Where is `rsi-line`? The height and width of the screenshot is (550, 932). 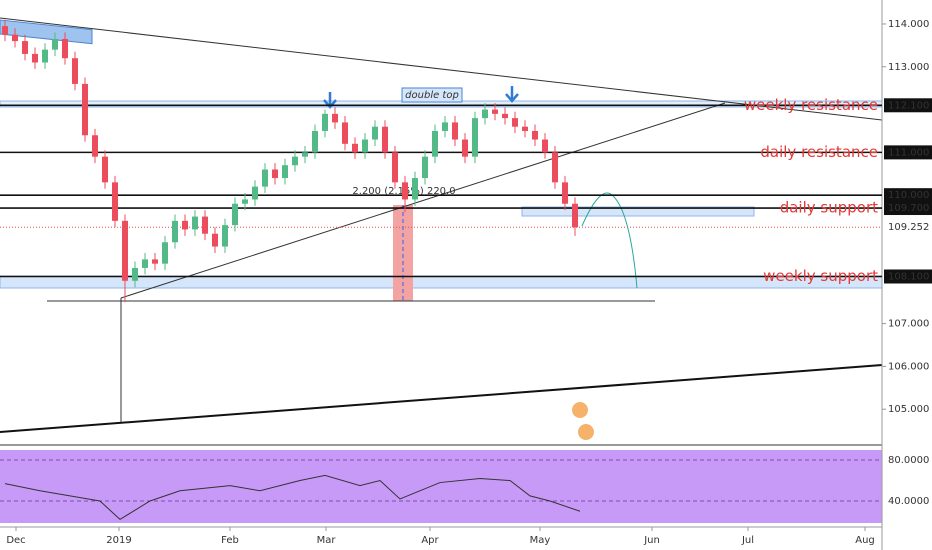 rsi-line is located at coordinates (292, 497).